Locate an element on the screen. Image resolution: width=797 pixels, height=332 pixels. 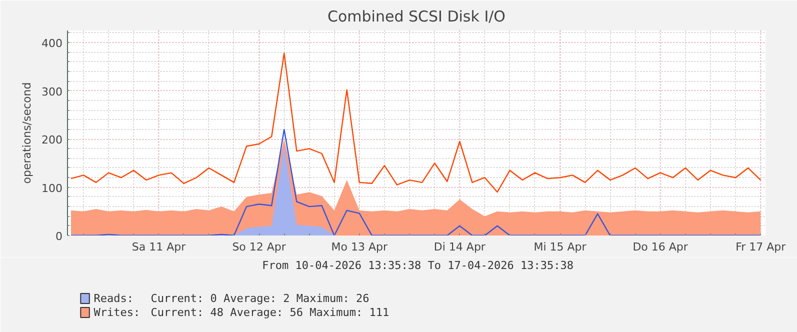
y-tick-label: 100 is located at coordinates (52, 188).